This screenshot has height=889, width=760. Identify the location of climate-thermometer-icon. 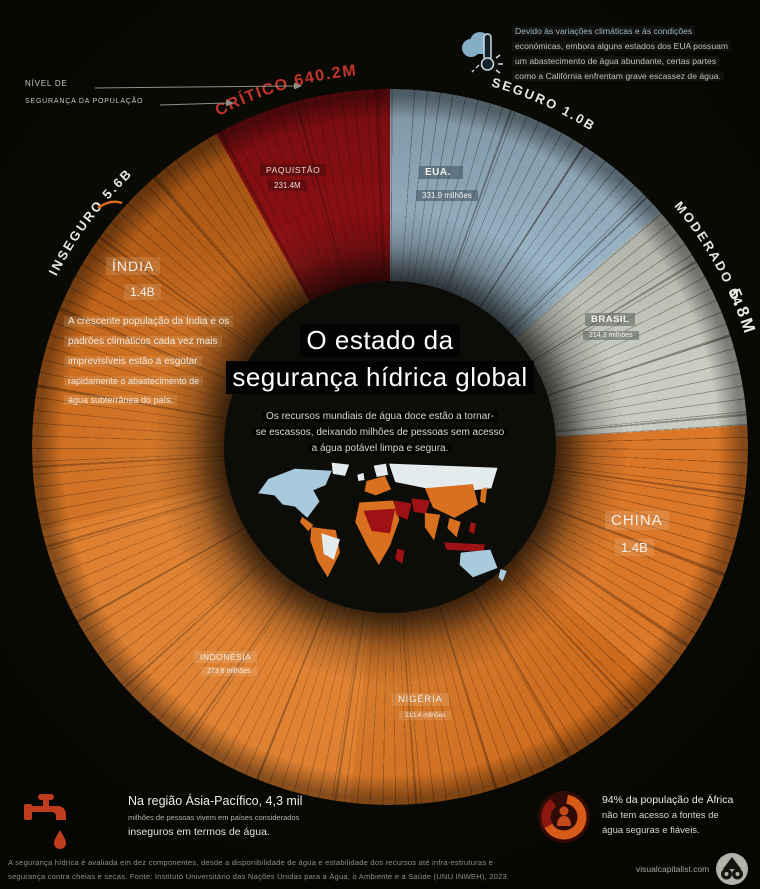
(482, 53).